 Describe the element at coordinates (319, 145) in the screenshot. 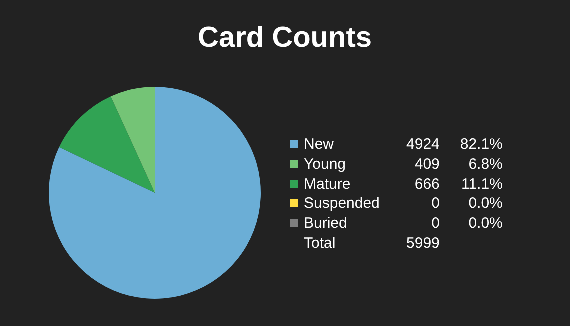

I see `legend-label: New` at that location.